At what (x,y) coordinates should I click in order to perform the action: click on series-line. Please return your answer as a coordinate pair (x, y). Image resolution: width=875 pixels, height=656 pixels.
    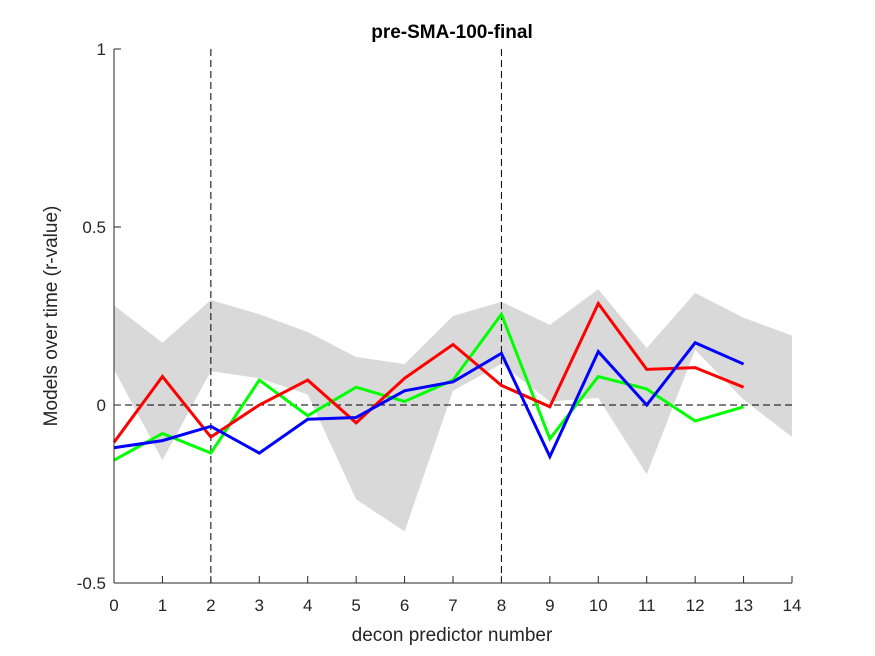
    Looking at the image, I should click on (429, 400).